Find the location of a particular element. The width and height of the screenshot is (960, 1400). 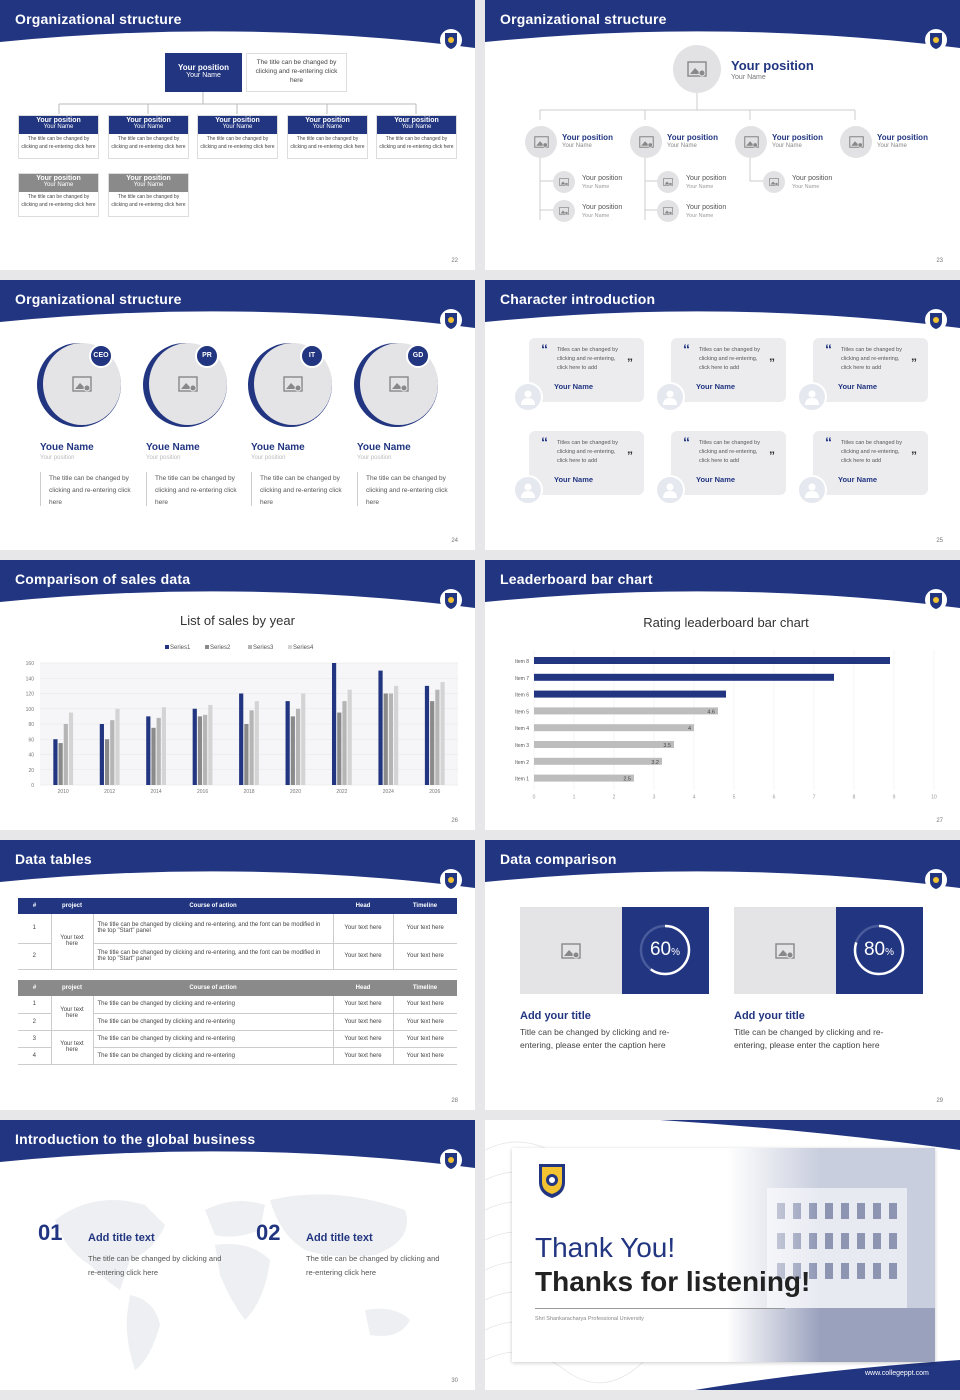

col-header: # is located at coordinates (34, 988).